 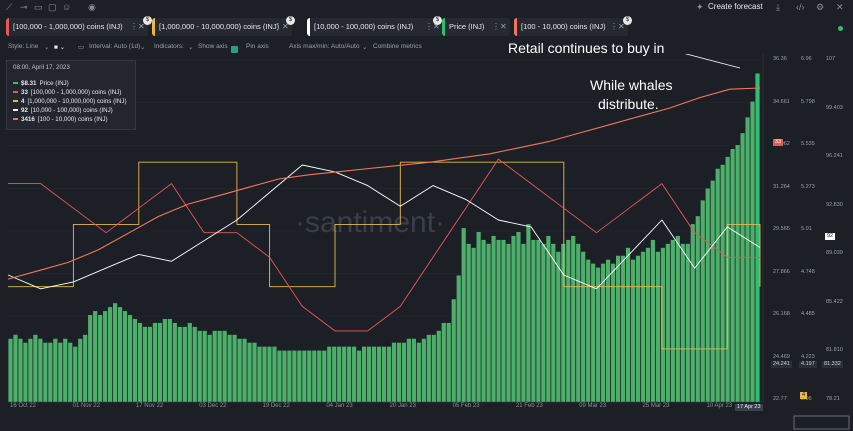 What do you see at coordinates (23, 46) in the screenshot?
I see `style-select: Style: Line` at bounding box center [23, 46].